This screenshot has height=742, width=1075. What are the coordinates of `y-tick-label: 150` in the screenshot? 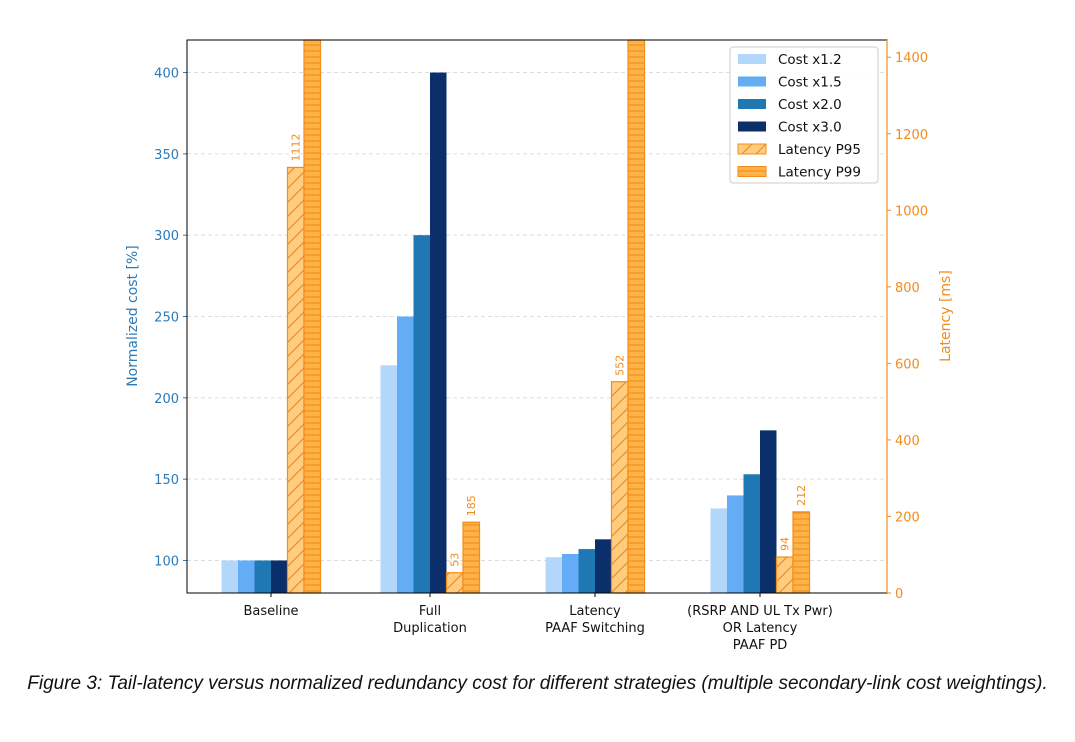 It's located at (166, 480).